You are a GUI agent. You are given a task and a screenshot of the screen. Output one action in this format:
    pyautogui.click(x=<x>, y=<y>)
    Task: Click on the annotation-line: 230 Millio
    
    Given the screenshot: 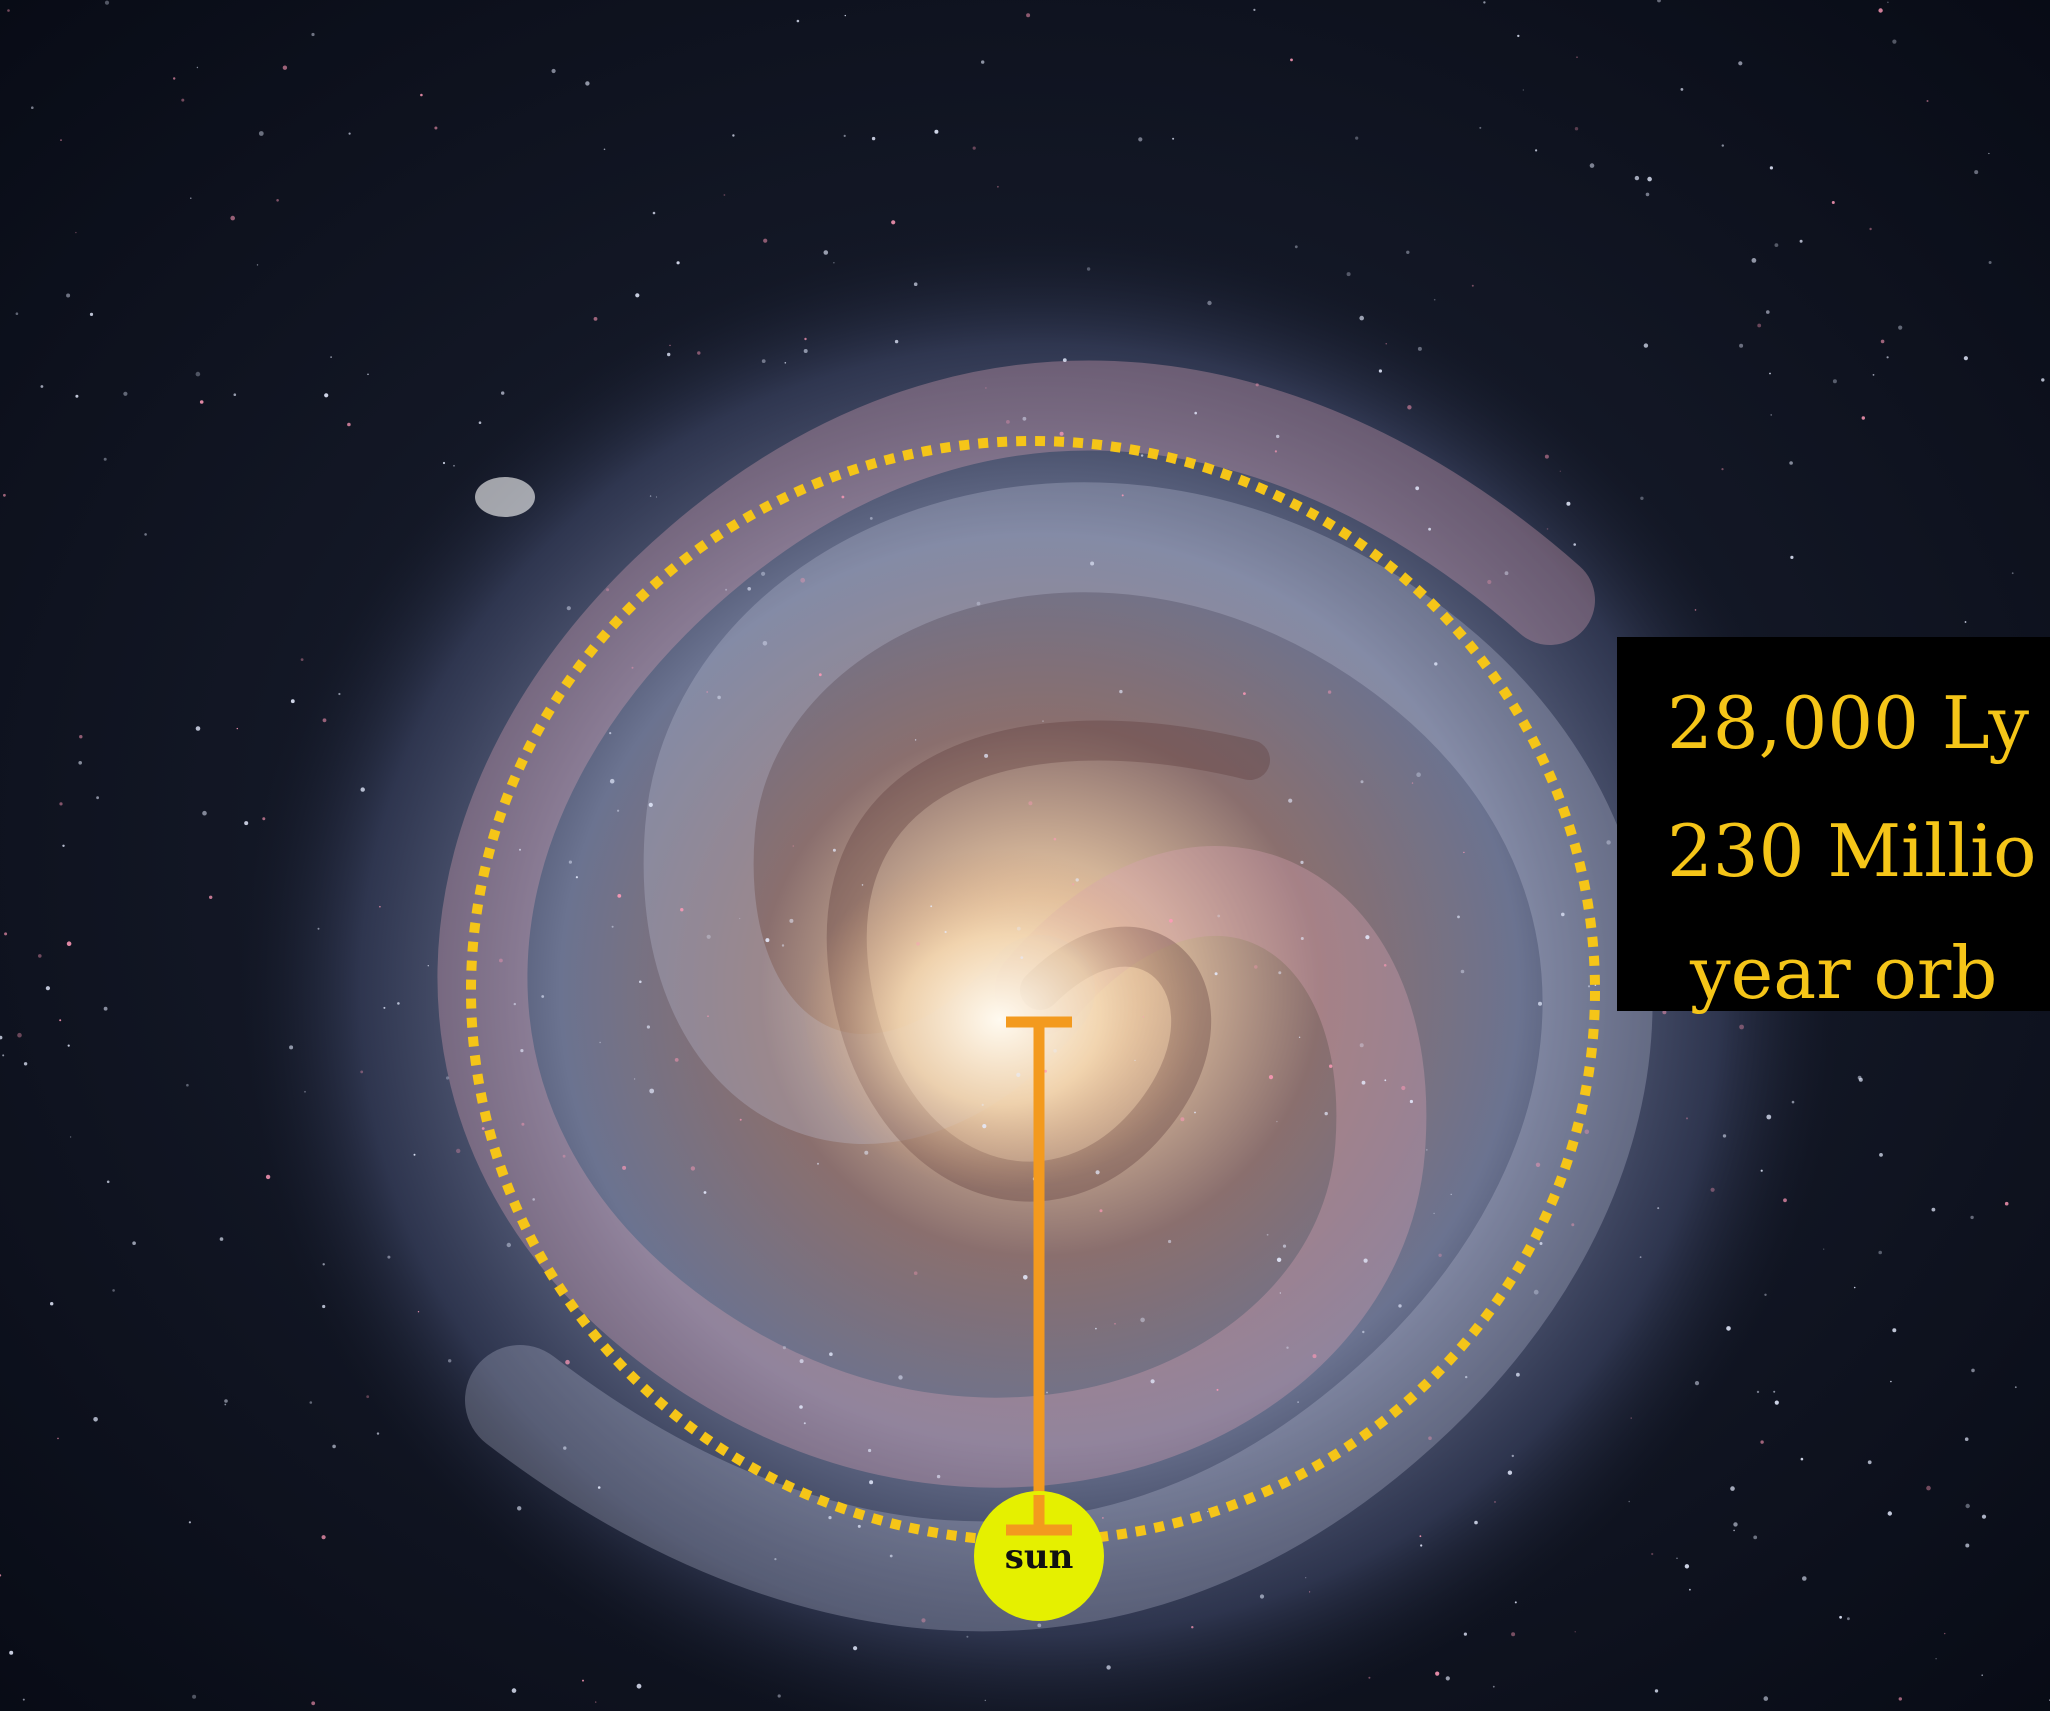 What is the action you would take?
    pyautogui.click(x=1852, y=851)
    